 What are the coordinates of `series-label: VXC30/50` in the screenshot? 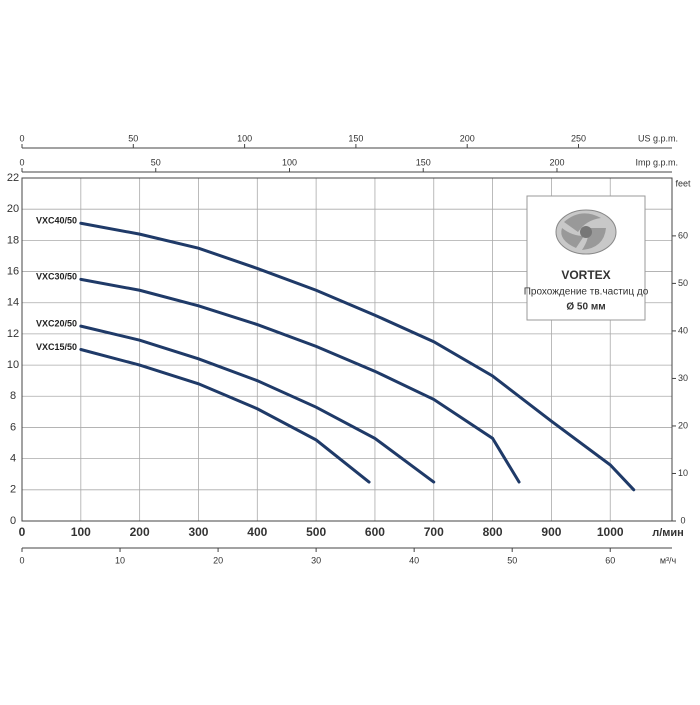 It's located at (56, 277).